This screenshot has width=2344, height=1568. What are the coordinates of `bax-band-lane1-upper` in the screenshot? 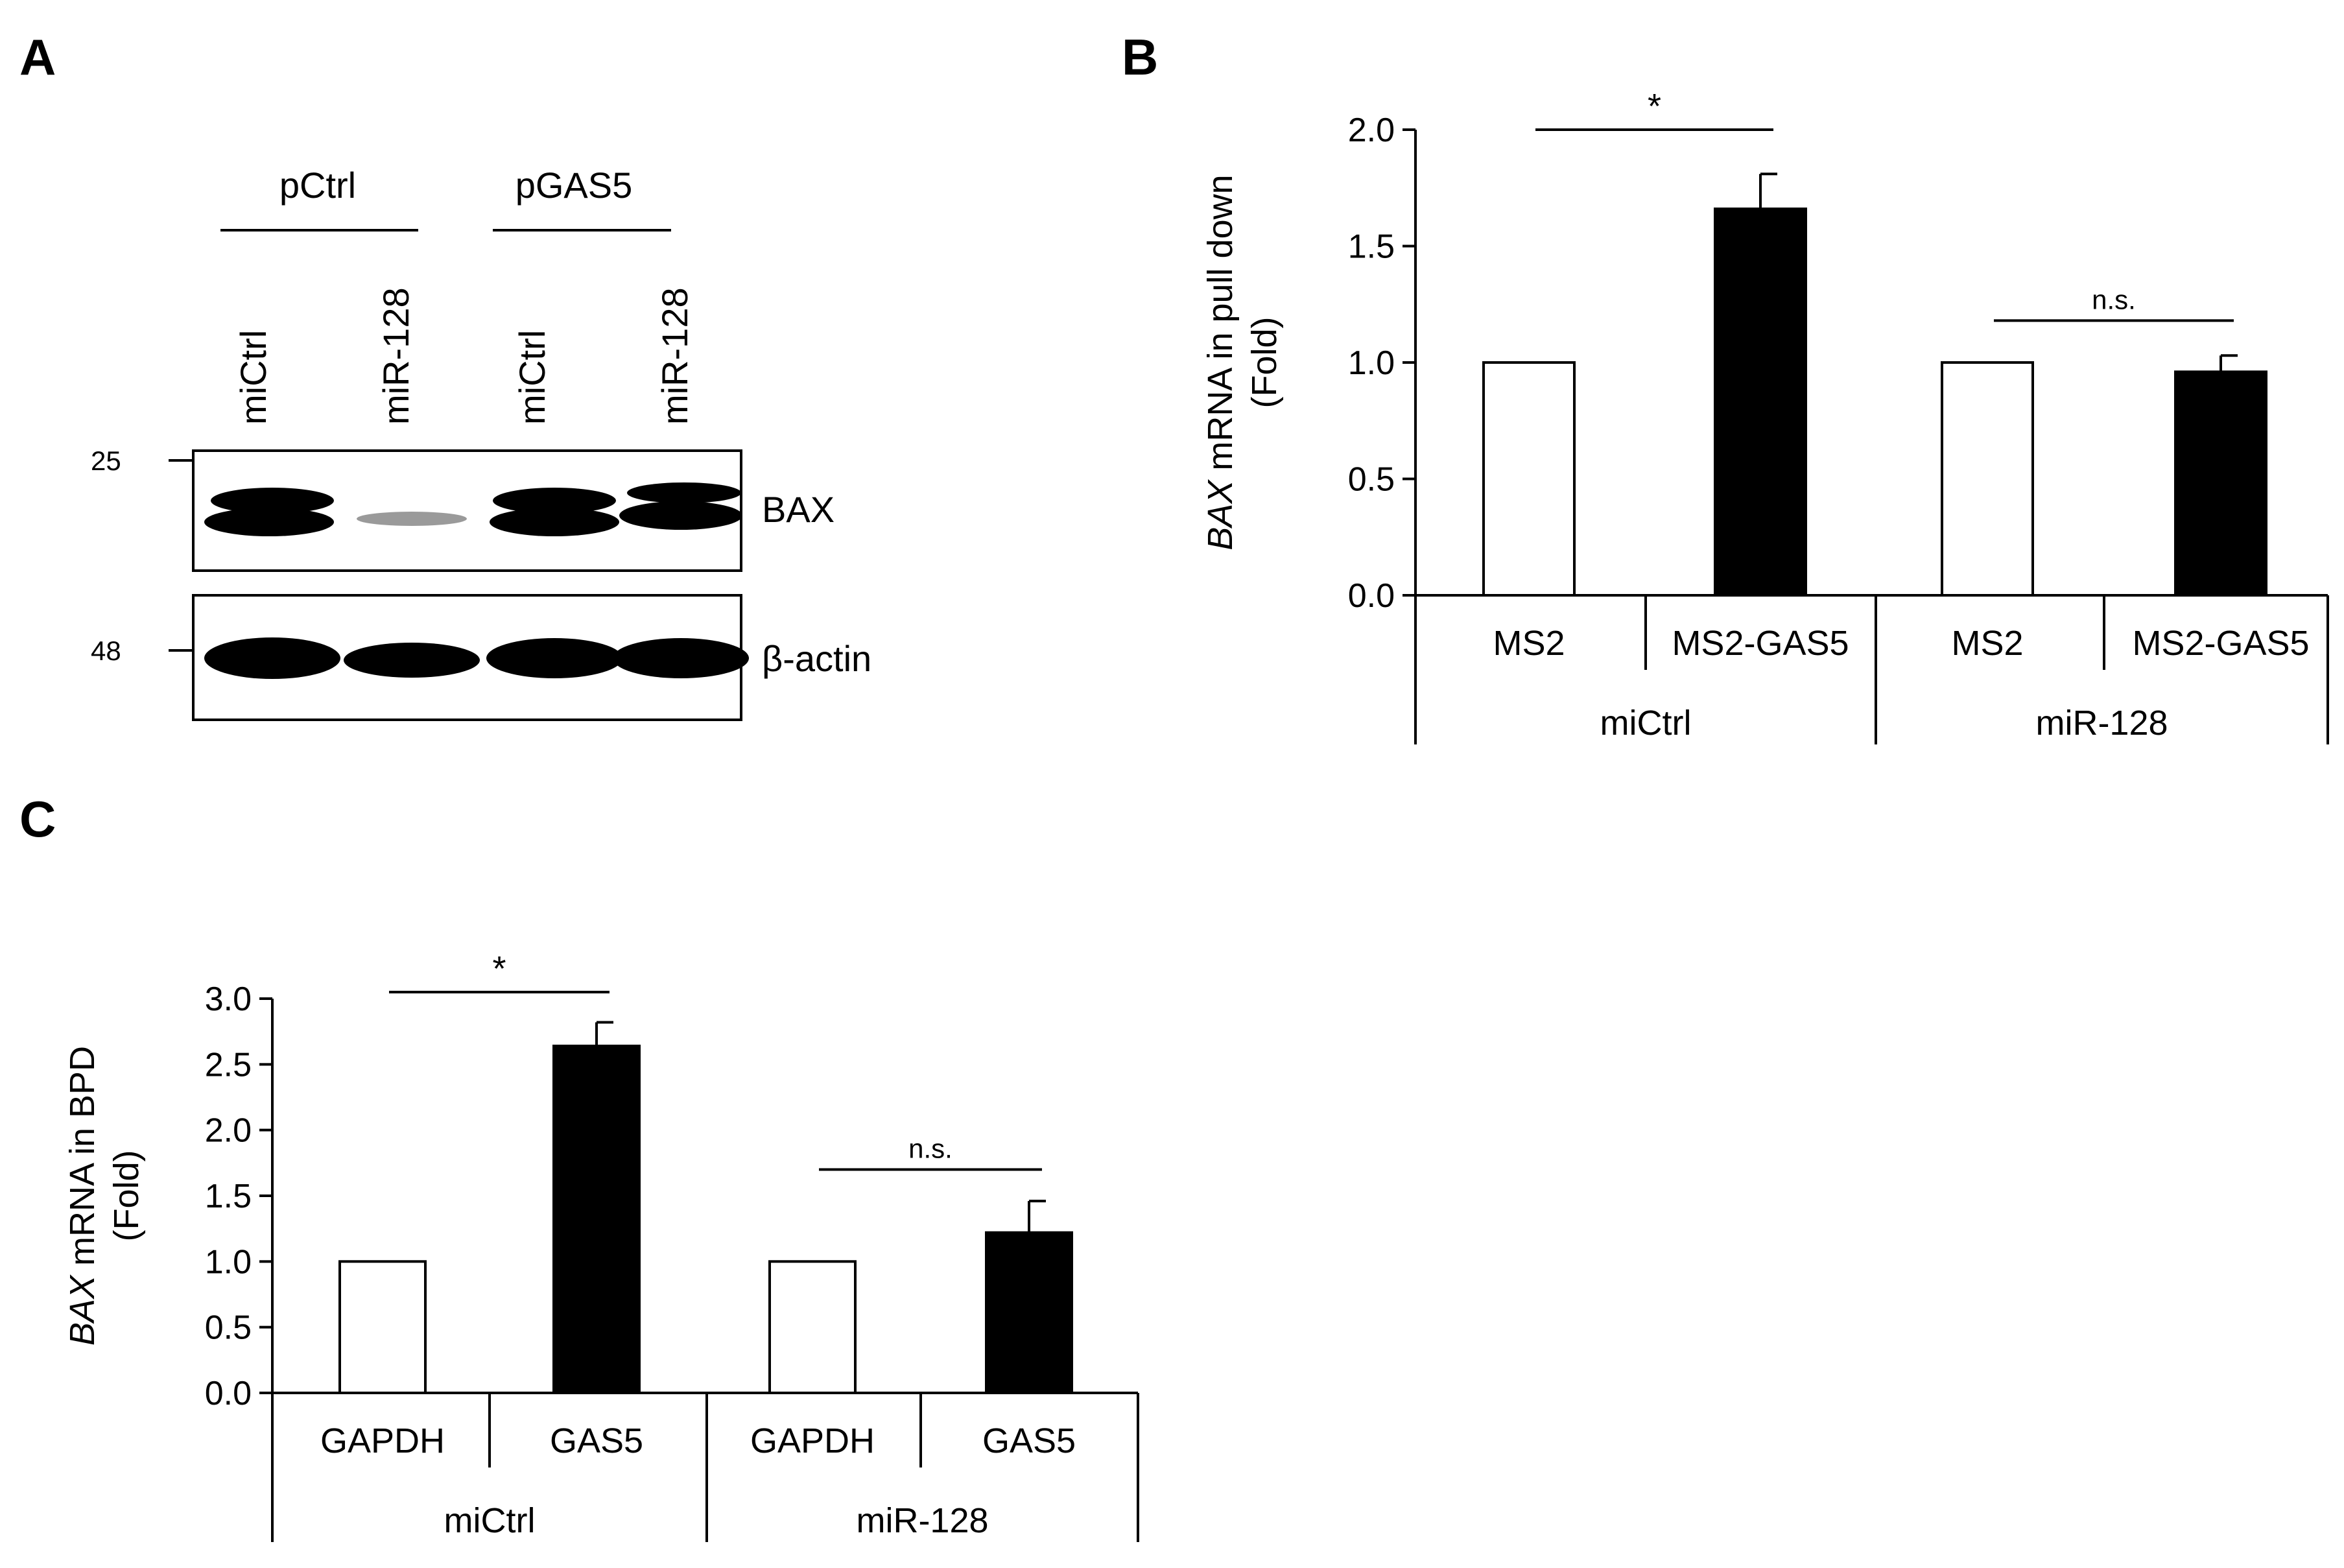 It's located at (272, 501).